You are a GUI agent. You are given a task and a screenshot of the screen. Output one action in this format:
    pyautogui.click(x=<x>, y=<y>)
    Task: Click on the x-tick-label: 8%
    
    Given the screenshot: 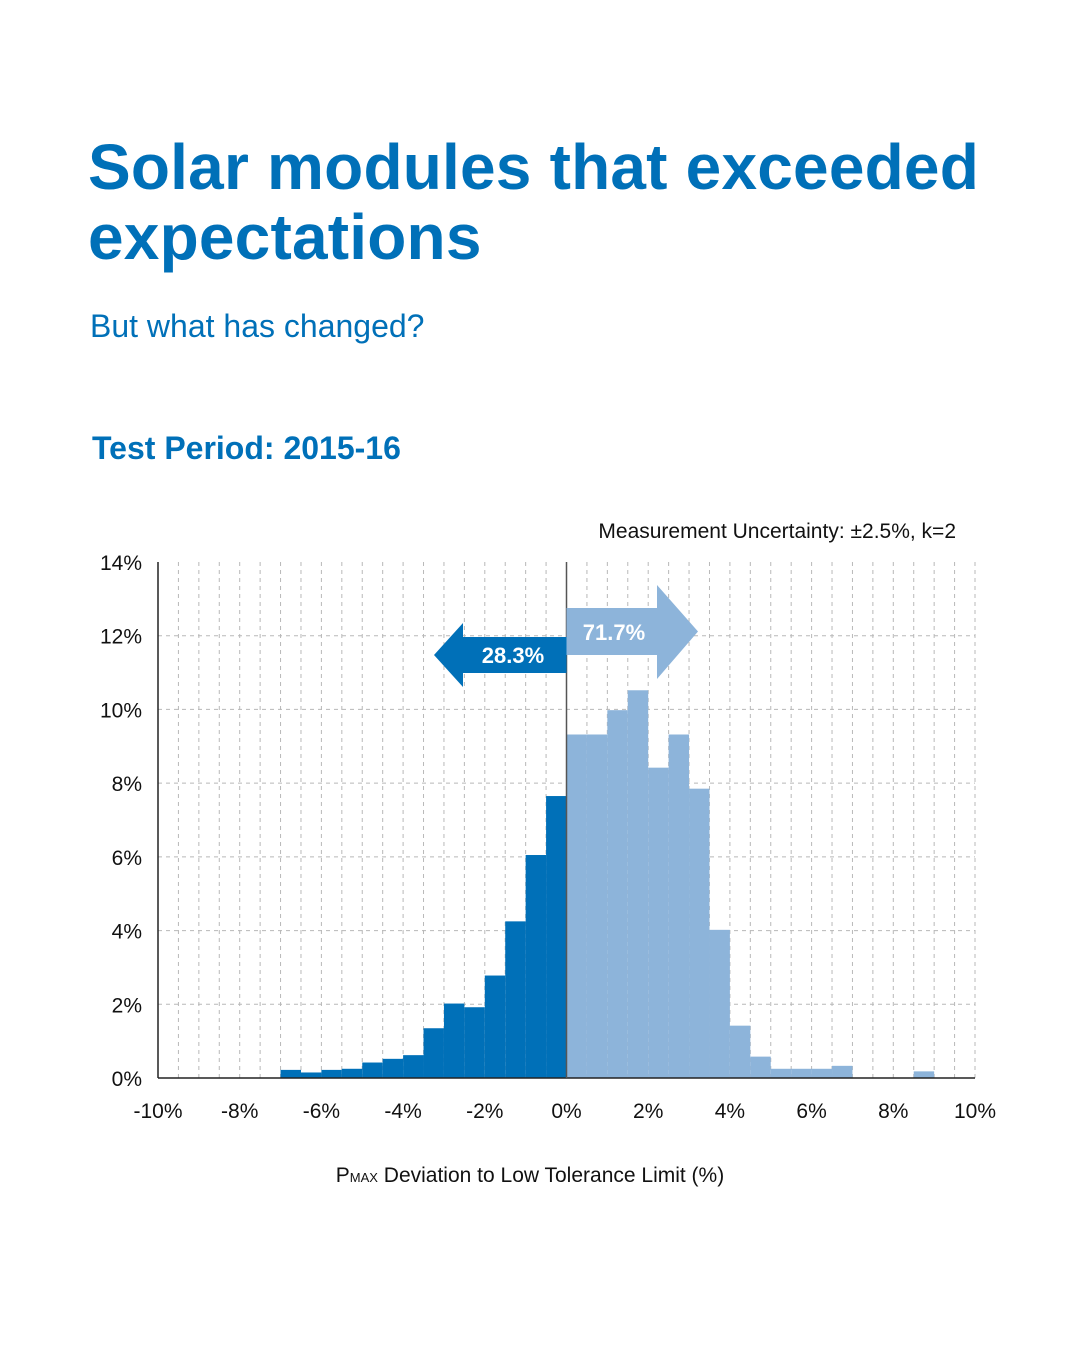 What is the action you would take?
    pyautogui.click(x=893, y=1111)
    